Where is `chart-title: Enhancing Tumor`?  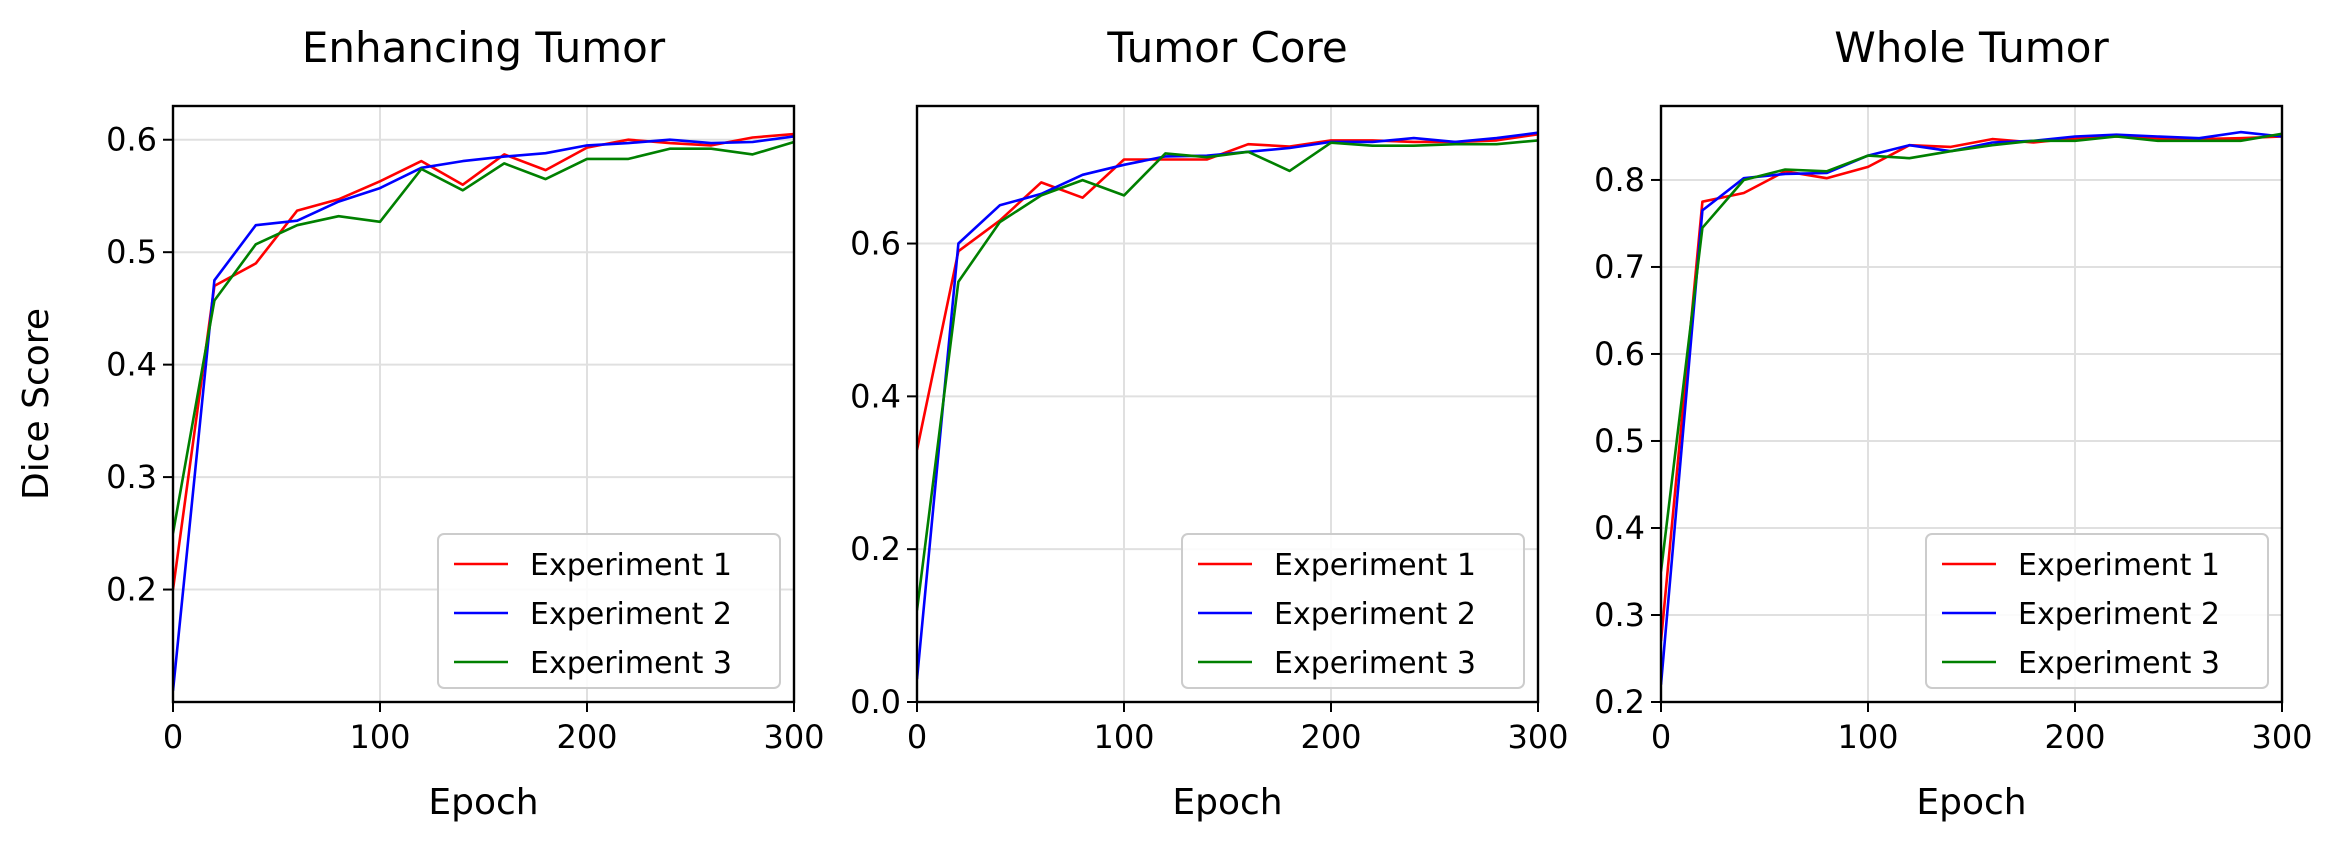
chart-title: Enhancing Tumor is located at coordinates (484, 47).